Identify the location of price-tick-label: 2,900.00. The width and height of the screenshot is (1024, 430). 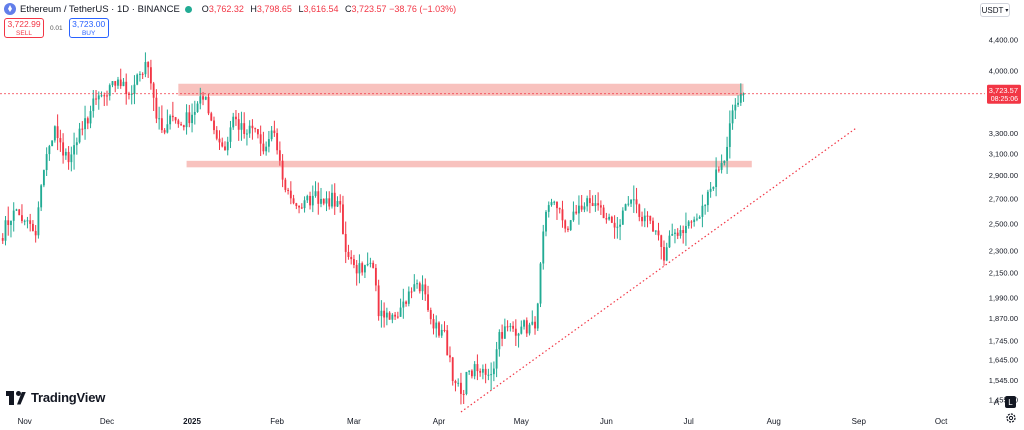
(1003, 175).